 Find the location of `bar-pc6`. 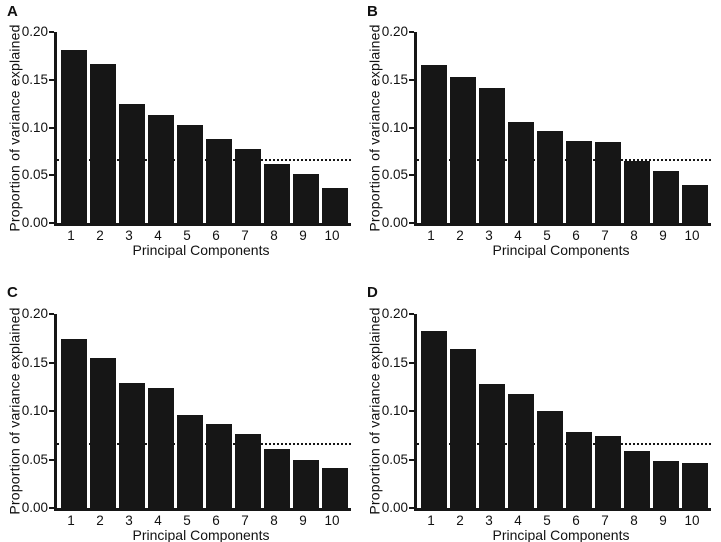

bar-pc6 is located at coordinates (579, 181).